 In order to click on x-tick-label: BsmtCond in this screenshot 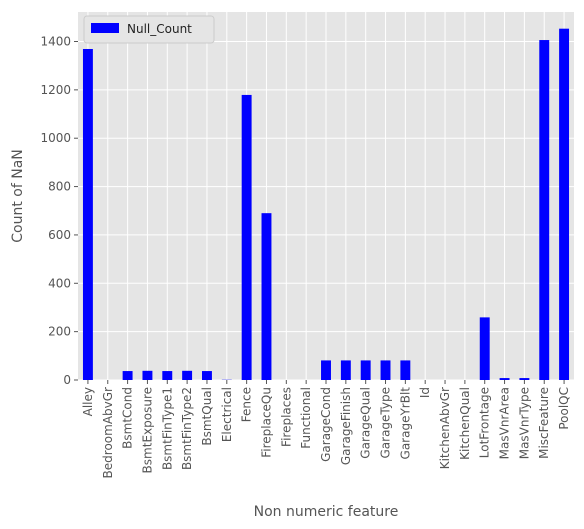, I will do `click(128, 418)`.